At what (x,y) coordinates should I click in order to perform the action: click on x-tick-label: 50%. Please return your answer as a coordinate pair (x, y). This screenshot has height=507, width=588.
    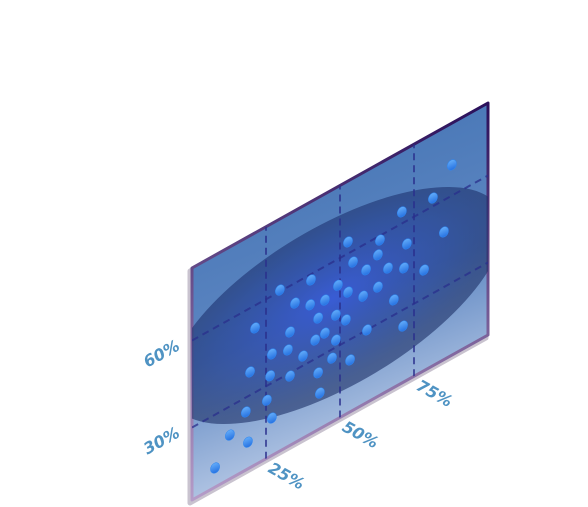
    Looking at the image, I should click on (360, 434).